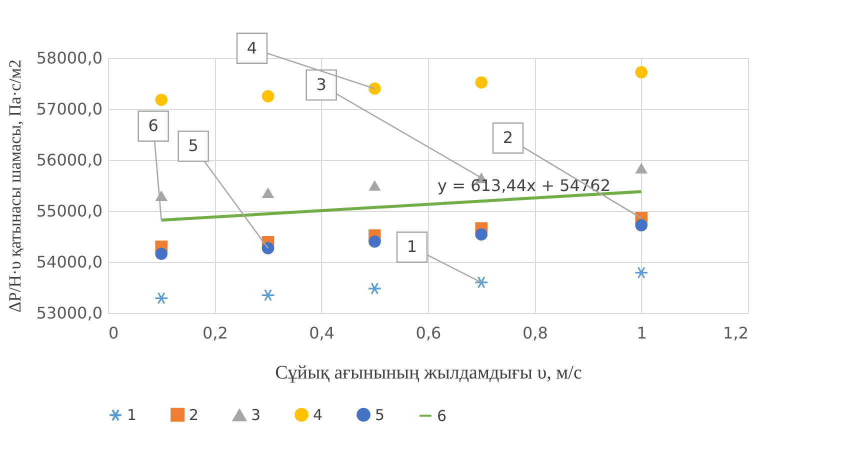 The image size is (857, 459). Describe the element at coordinates (412, 246) in the screenshot. I see `annotation: 1` at that location.